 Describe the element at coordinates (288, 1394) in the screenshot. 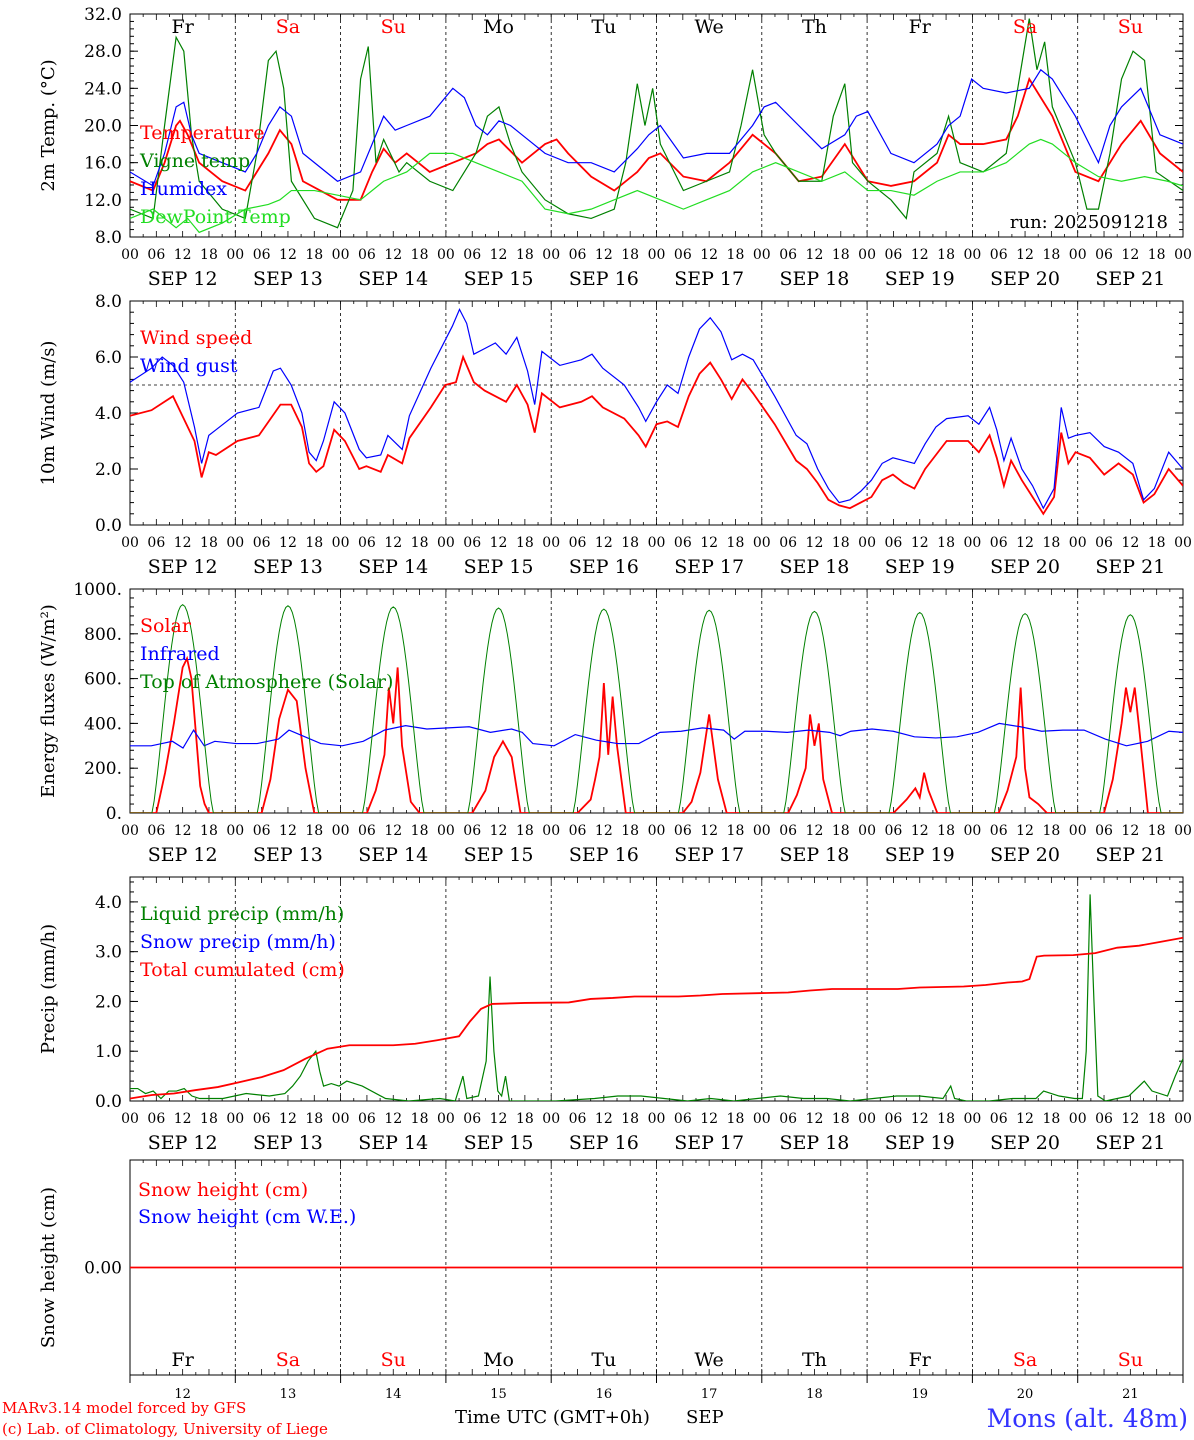

I see `day-number: 13` at that location.